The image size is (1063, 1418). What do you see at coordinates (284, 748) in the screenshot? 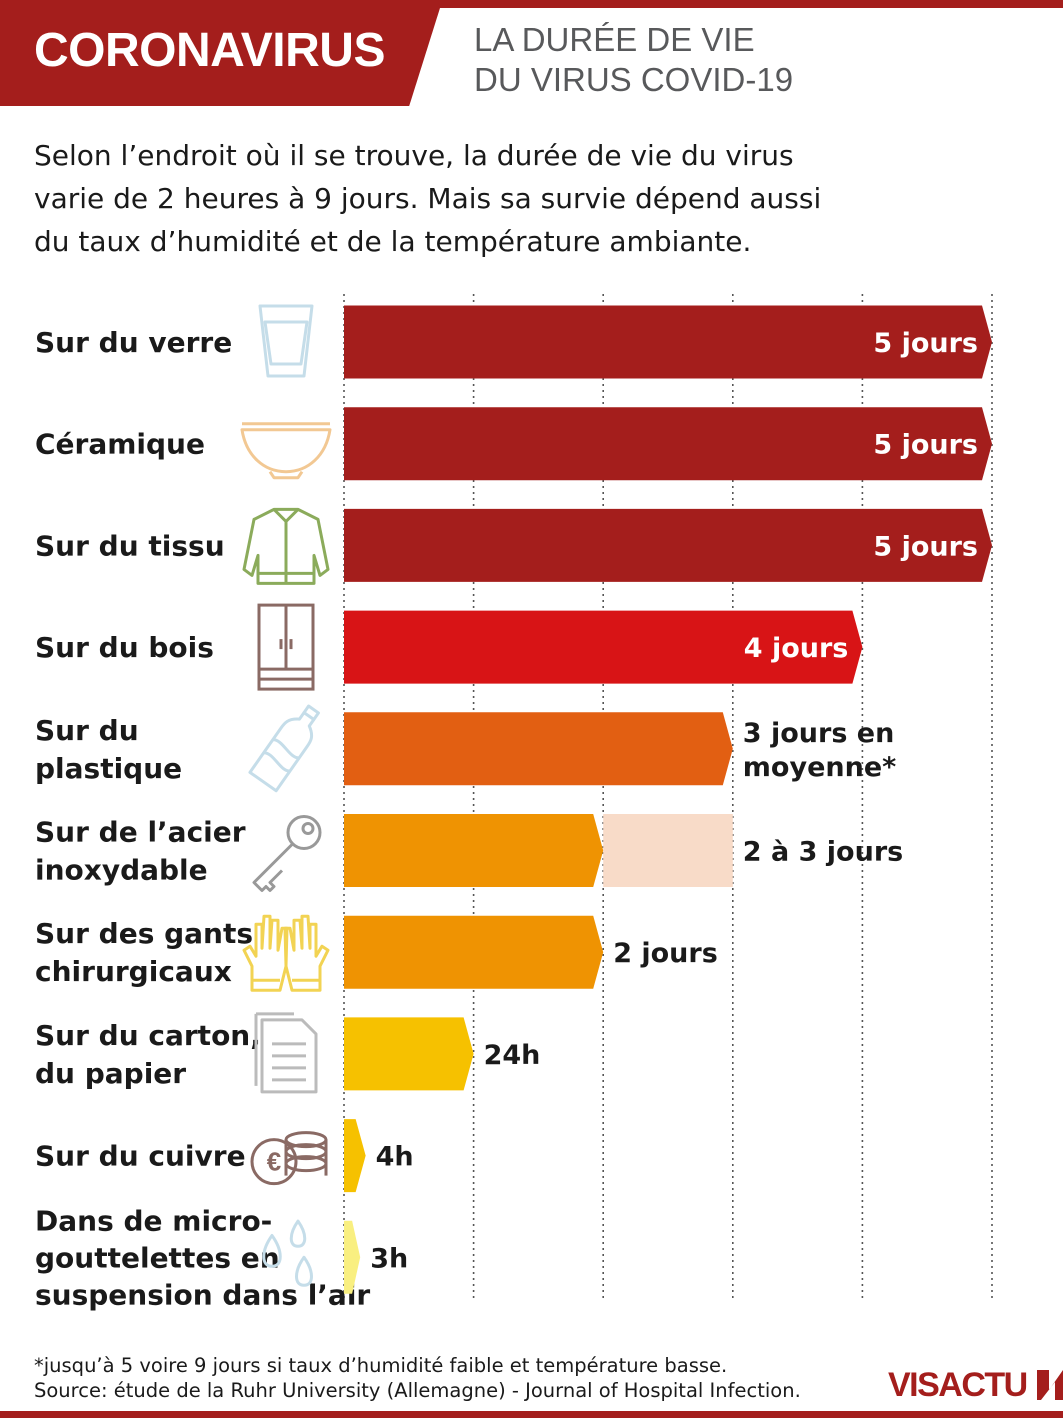
I see `bottle-icon` at bounding box center [284, 748].